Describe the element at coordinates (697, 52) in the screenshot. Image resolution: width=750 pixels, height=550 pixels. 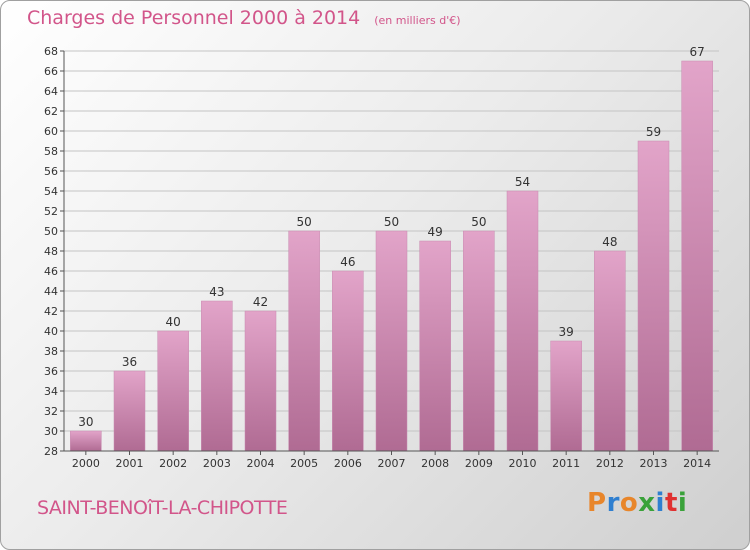
I see `data-label: 67` at that location.